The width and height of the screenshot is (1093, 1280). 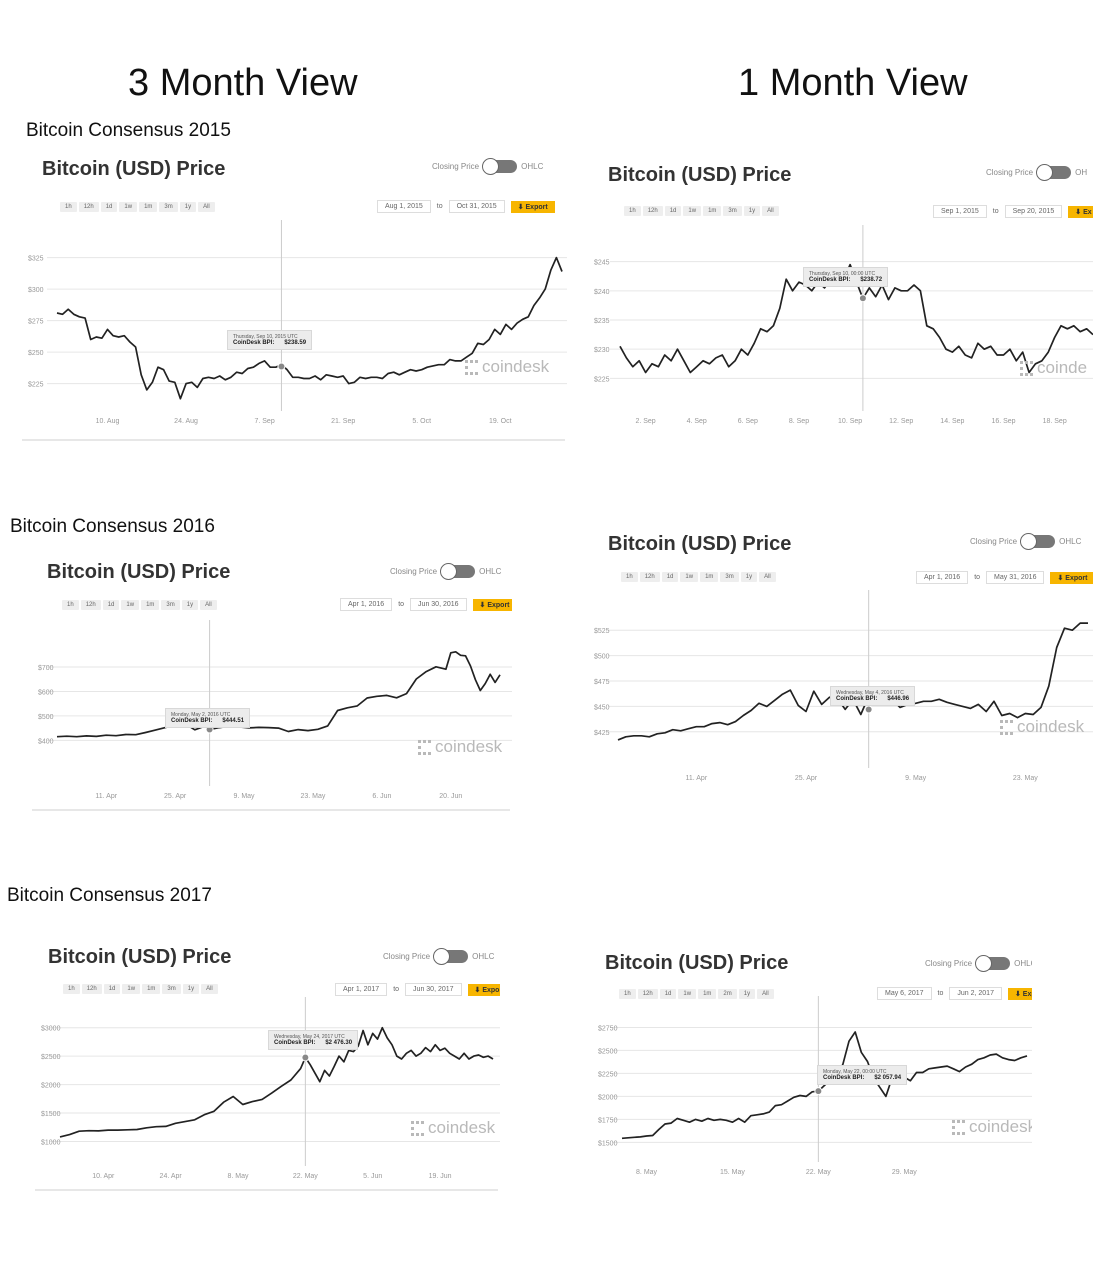 I want to click on date-from-input: Sep 1, 2015, so click(x=960, y=211).